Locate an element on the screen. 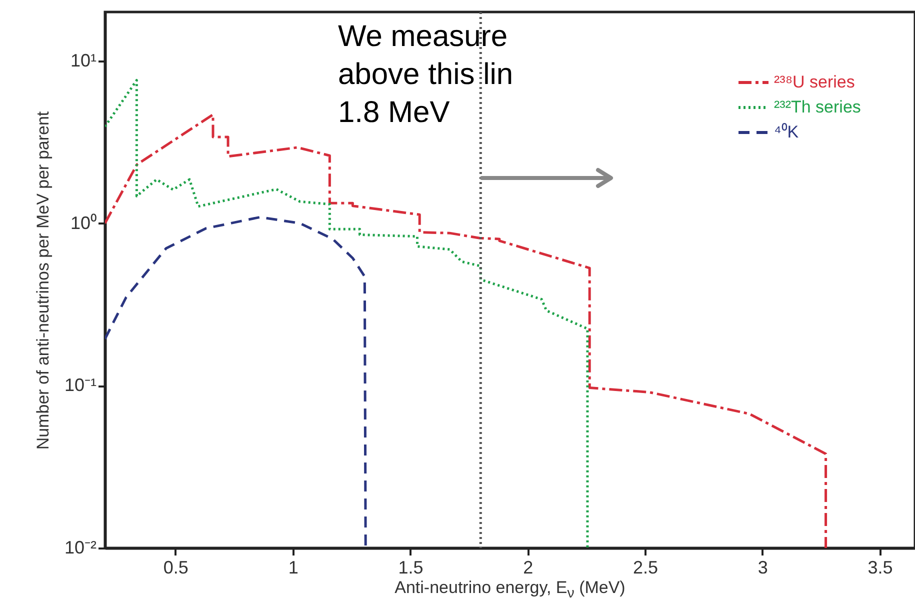 Image resolution: width=915 pixels, height=603 pixels. legend-label: ²³⁸U series is located at coordinates (814, 82).